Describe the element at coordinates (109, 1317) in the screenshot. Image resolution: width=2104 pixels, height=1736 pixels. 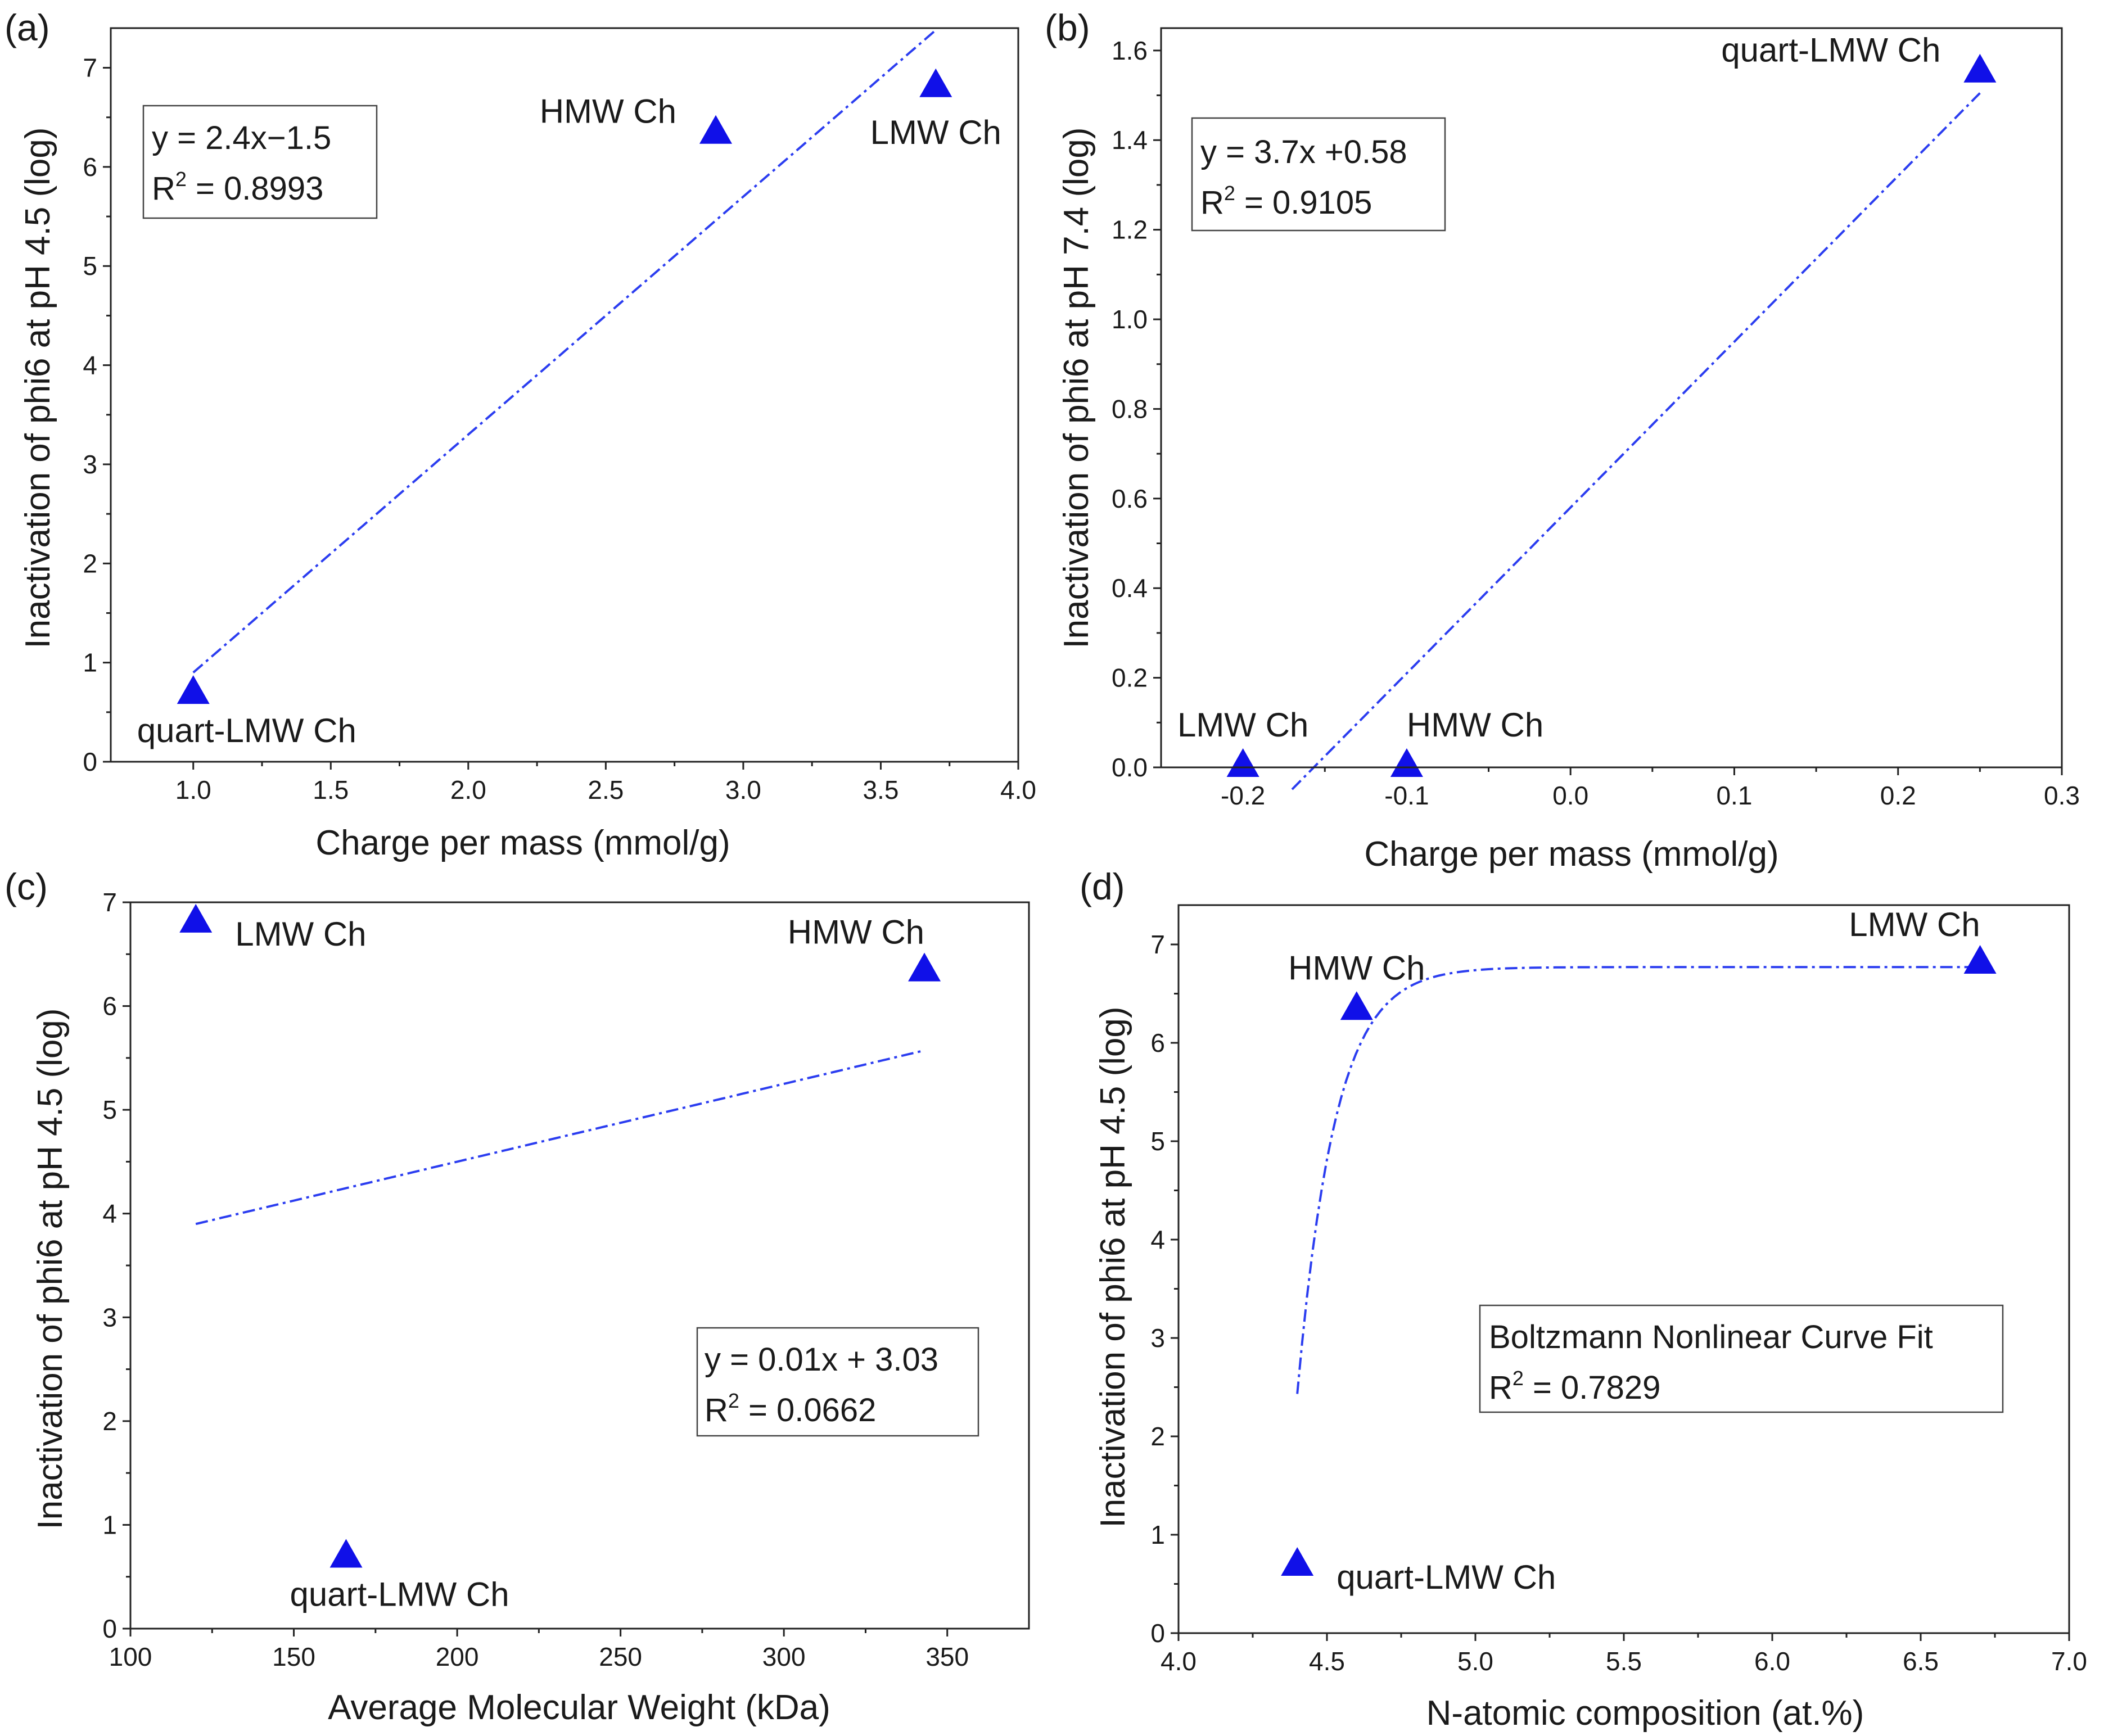
I see `panel-c-y-tick-label: 3` at that location.